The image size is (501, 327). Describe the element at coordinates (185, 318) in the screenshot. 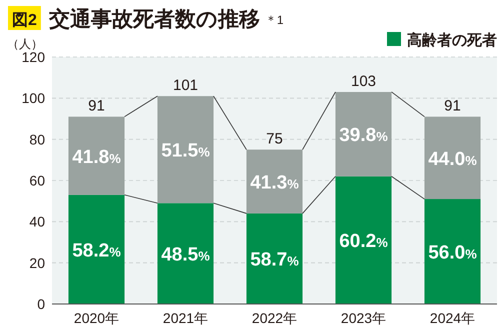

I see `x-tick-label: 2021年` at that location.